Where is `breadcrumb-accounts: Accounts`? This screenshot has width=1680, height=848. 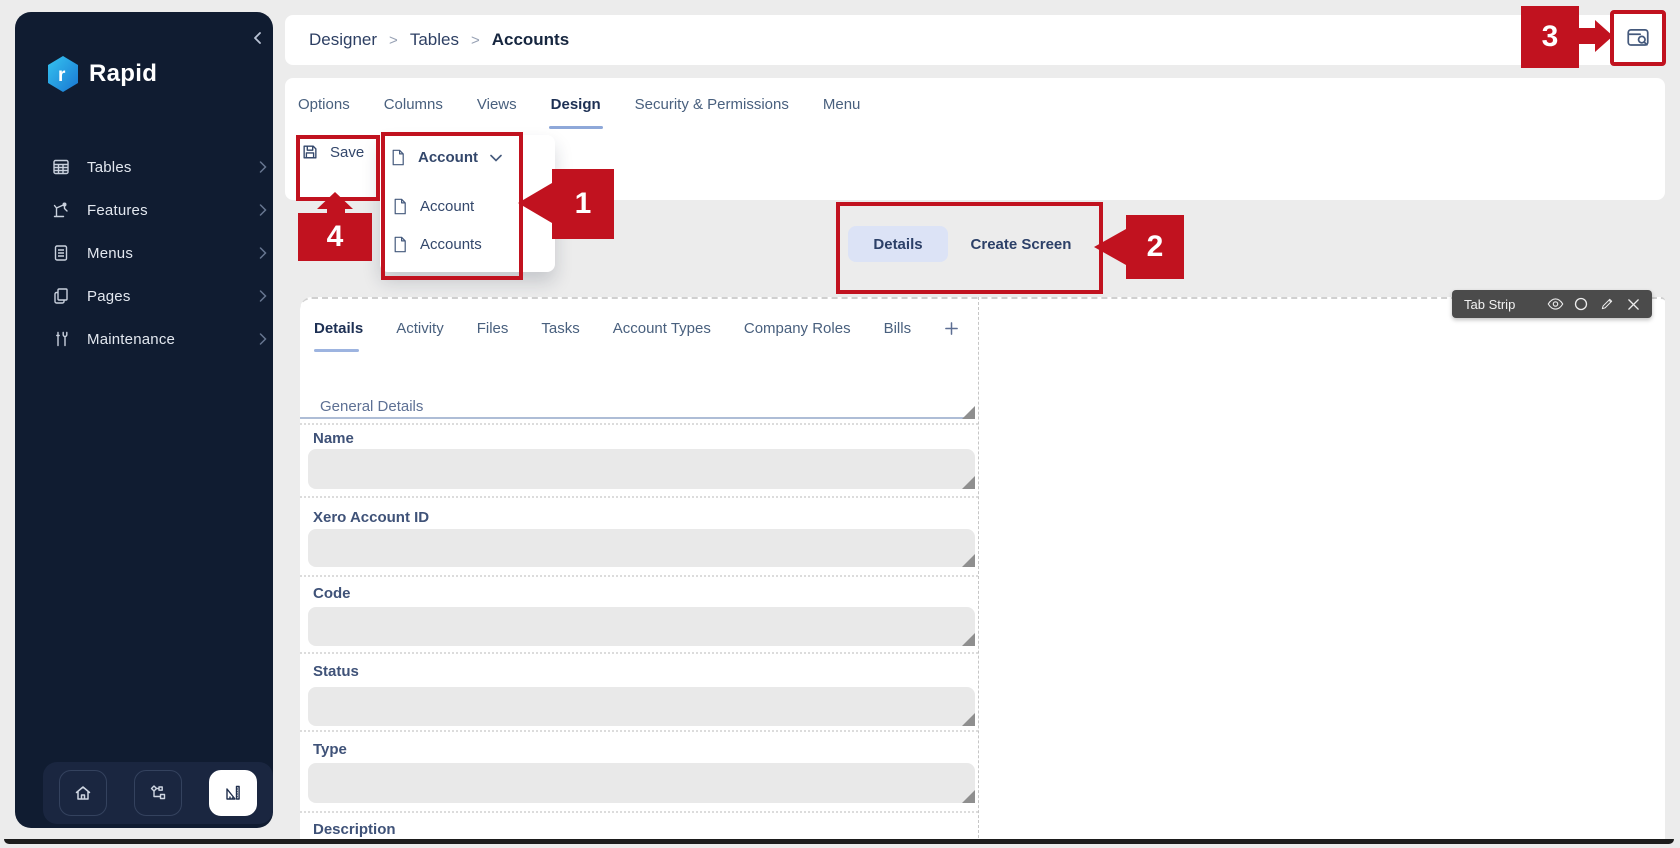
breadcrumb-accounts: Accounts is located at coordinates (530, 39).